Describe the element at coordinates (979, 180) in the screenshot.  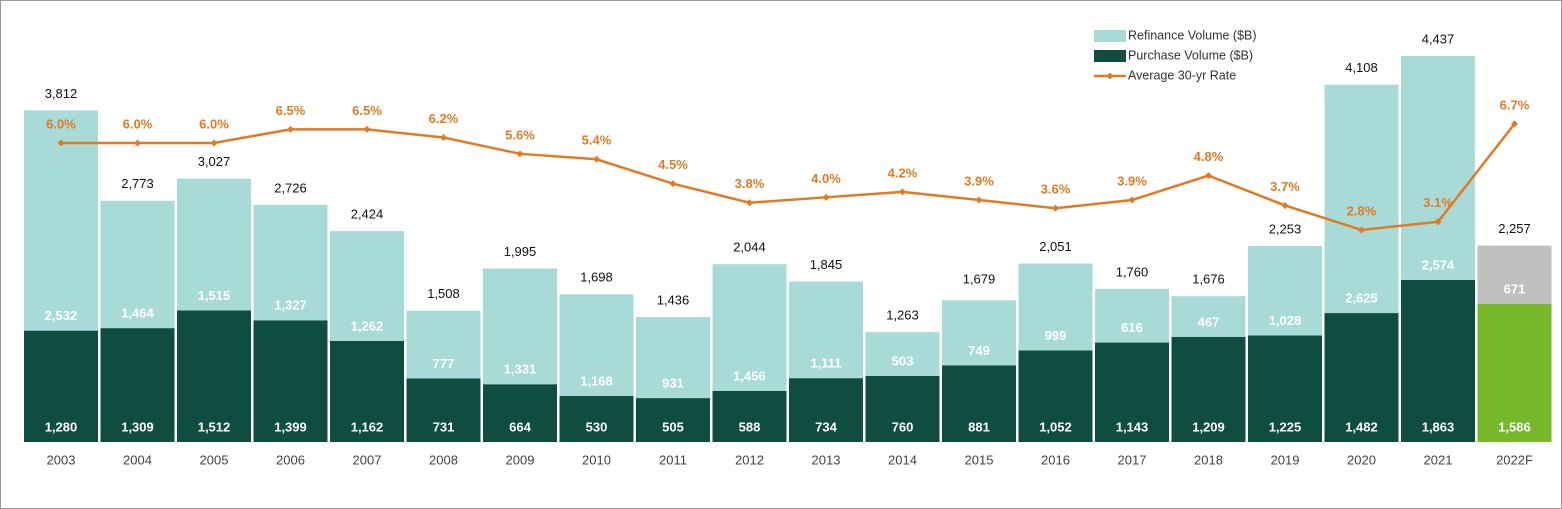
I see `rate-label: 3.9%` at that location.